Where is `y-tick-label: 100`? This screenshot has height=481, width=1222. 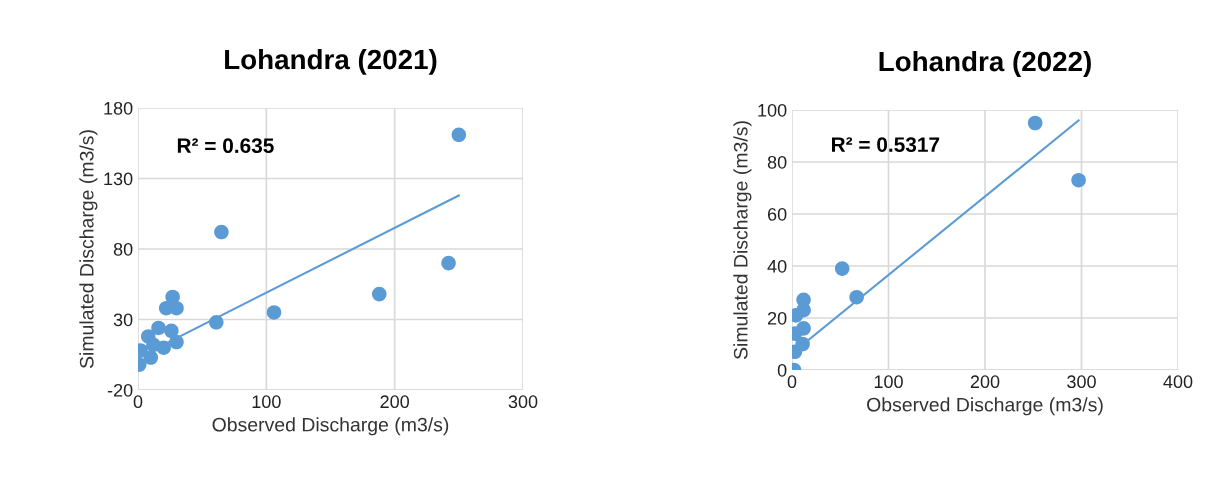 y-tick-label: 100 is located at coordinates (772, 110).